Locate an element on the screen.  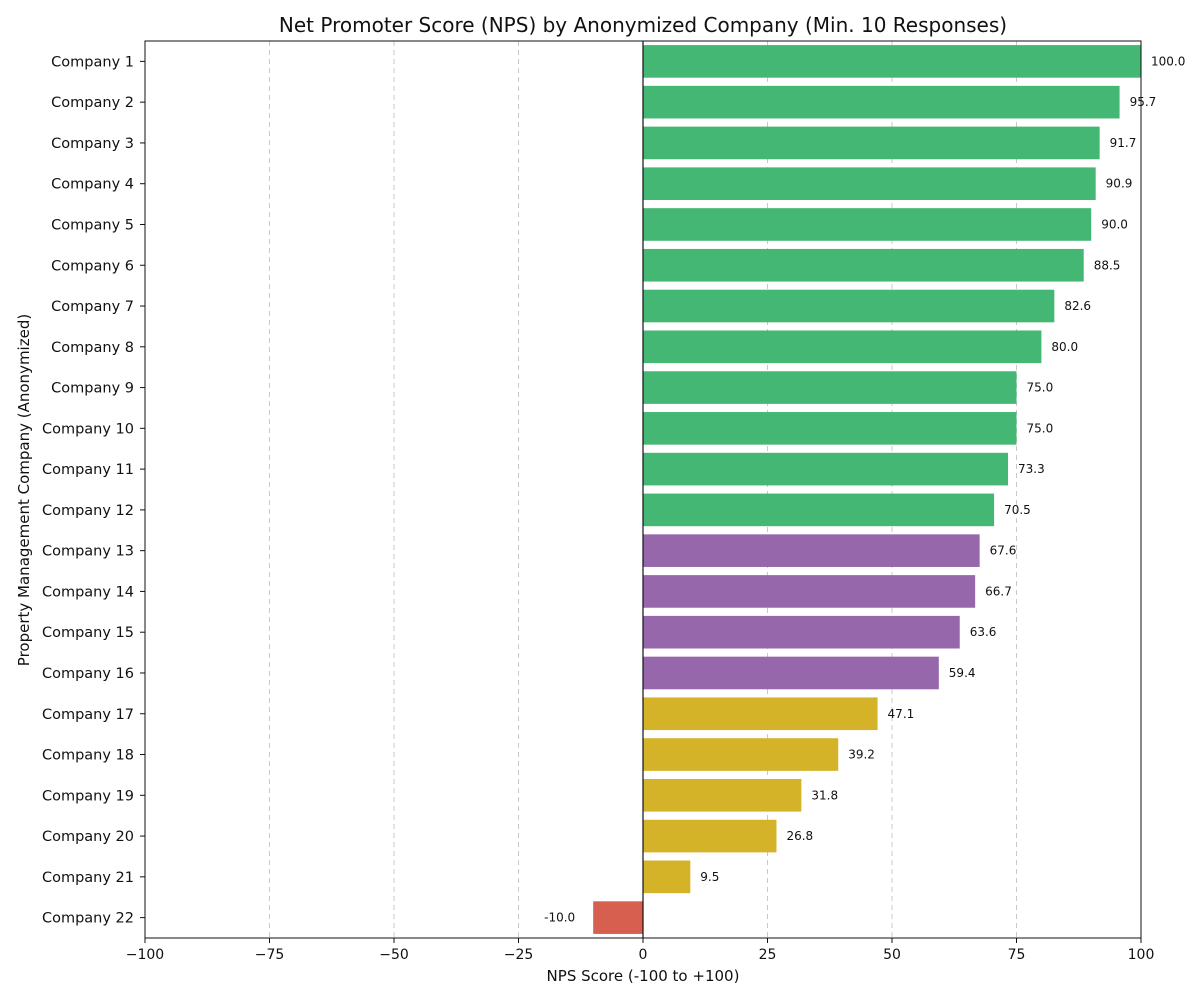
x-tick-label: −25 is located at coordinates (519, 955).